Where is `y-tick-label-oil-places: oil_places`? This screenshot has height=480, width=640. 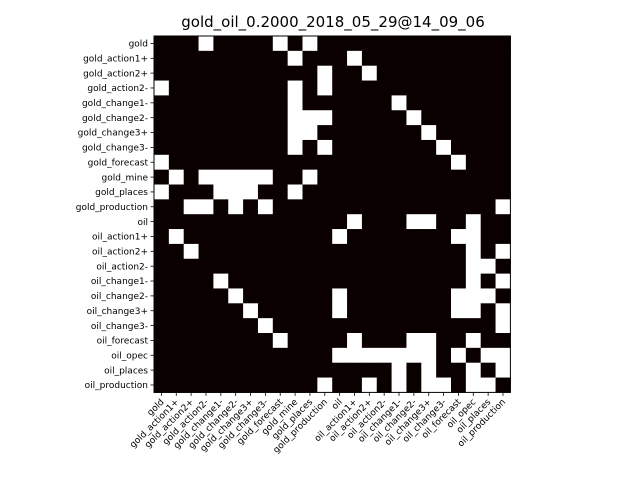
y-tick-label-oil-places: oil_places is located at coordinates (126, 371).